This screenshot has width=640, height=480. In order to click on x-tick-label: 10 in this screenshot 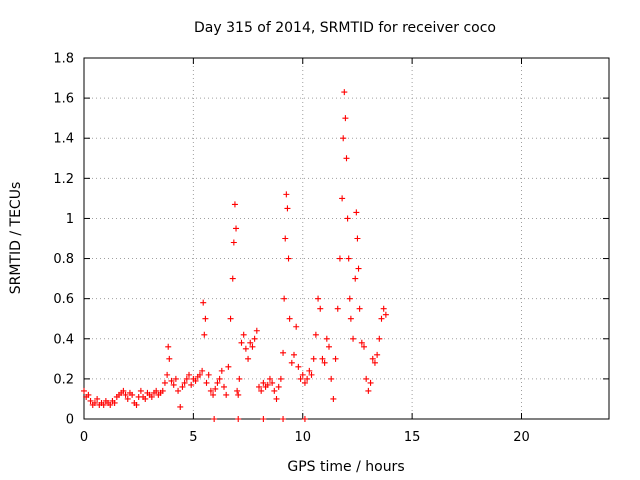, I will do `click(302, 437)`.